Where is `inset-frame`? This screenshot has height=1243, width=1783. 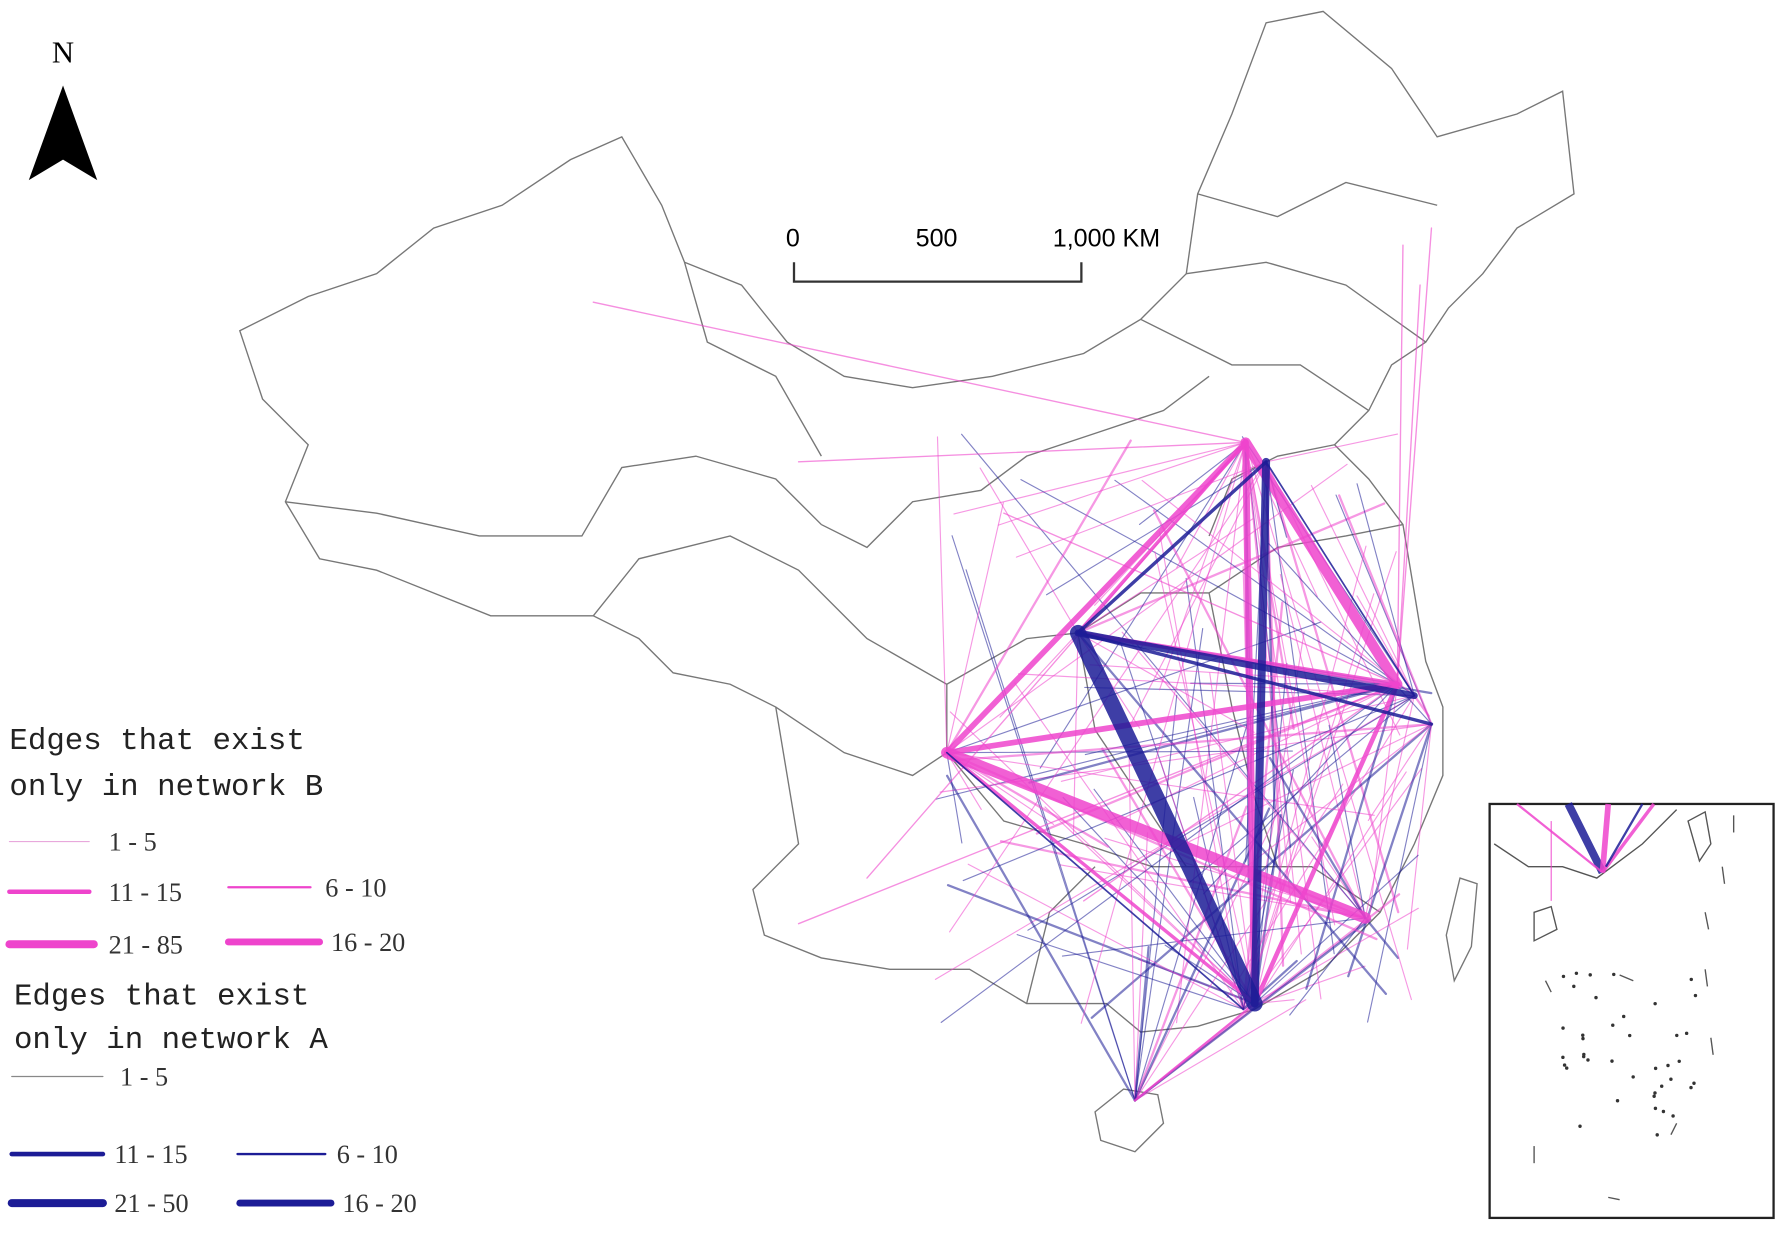 inset-frame is located at coordinates (1631, 1011).